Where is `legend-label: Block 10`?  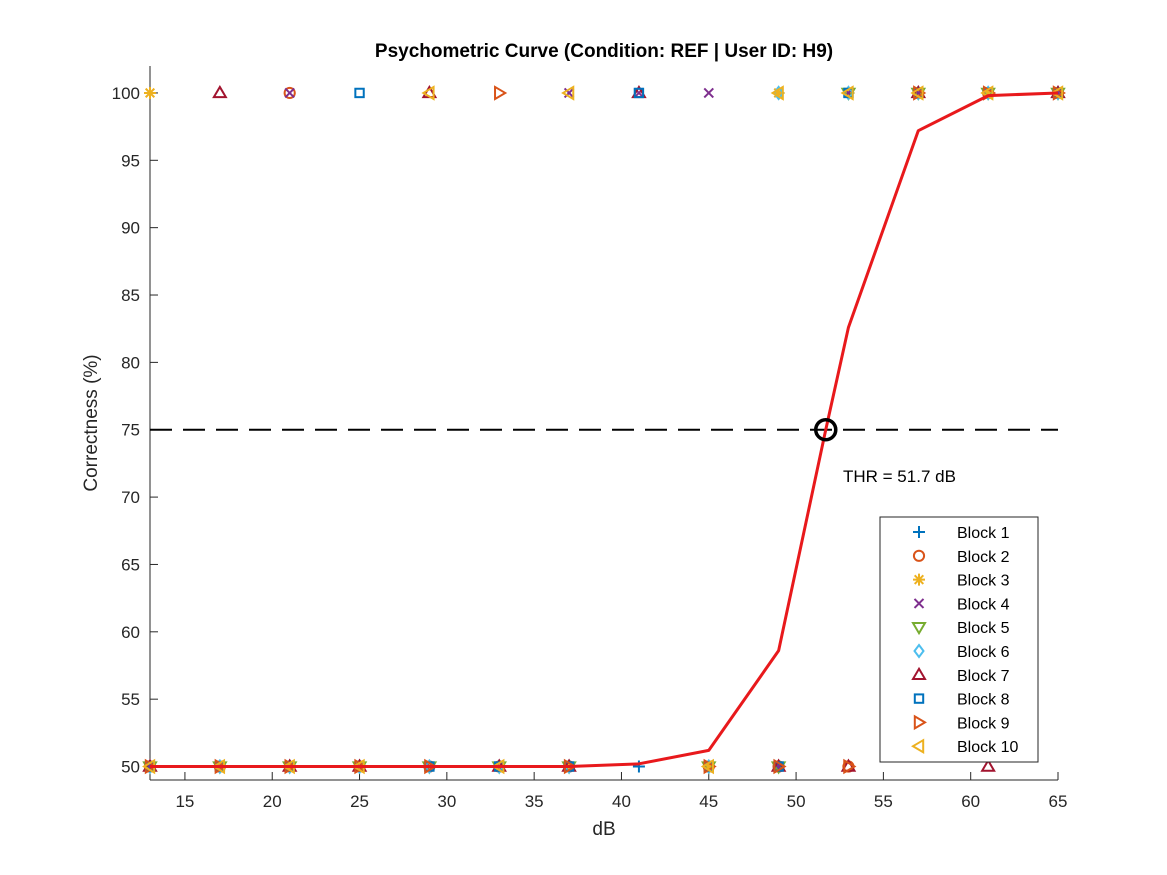
legend-label: Block 10 is located at coordinates (987, 747).